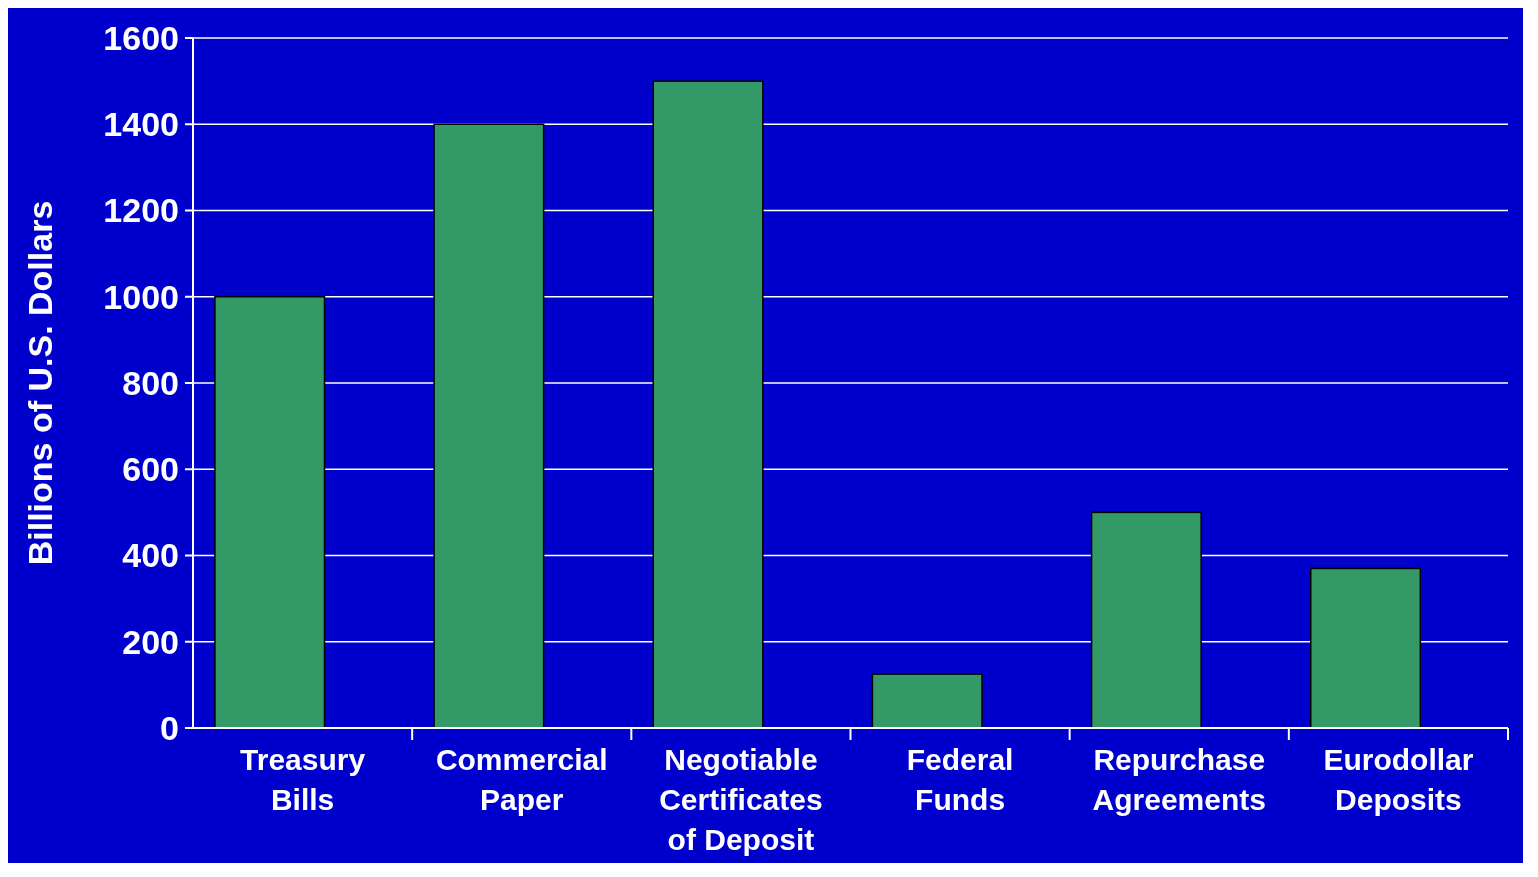  What do you see at coordinates (960, 779) in the screenshot?
I see `x-tick-label: Federal Funds` at bounding box center [960, 779].